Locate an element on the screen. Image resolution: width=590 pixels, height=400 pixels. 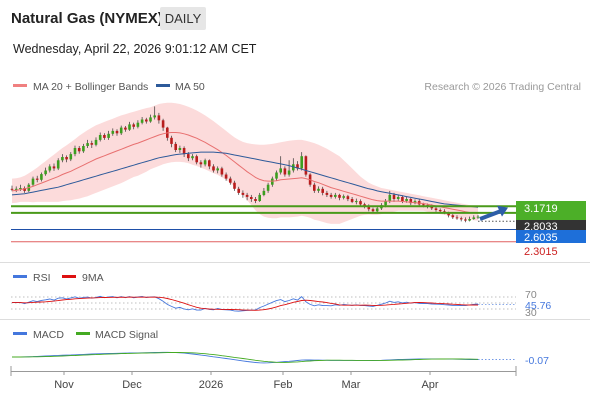
x-tick-label: Apr is located at coordinates (429, 385).